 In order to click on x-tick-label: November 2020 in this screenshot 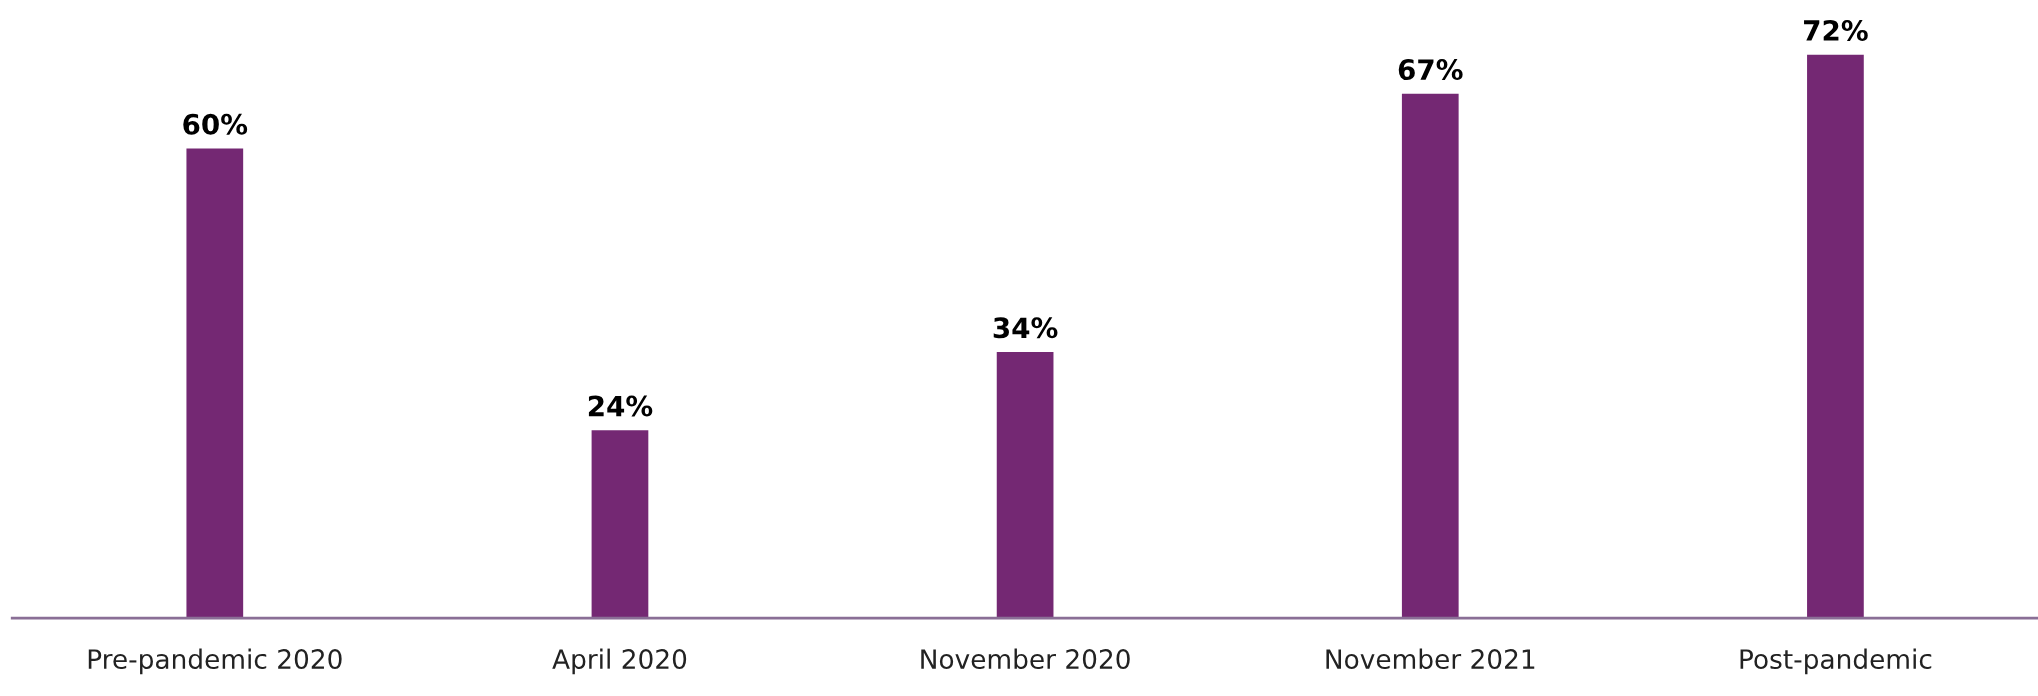, I will do `click(1025, 659)`.